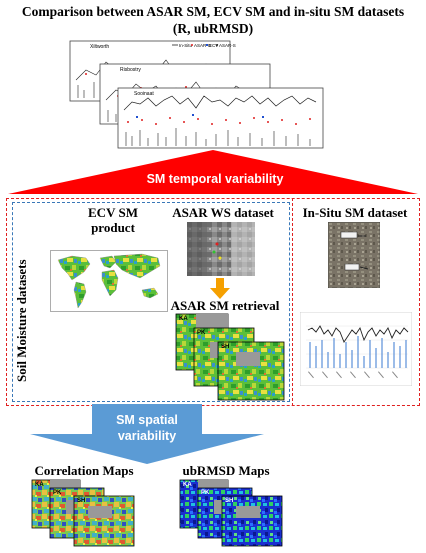  I want to click on correlation-maps-label: Correlation Maps, so click(84, 470).